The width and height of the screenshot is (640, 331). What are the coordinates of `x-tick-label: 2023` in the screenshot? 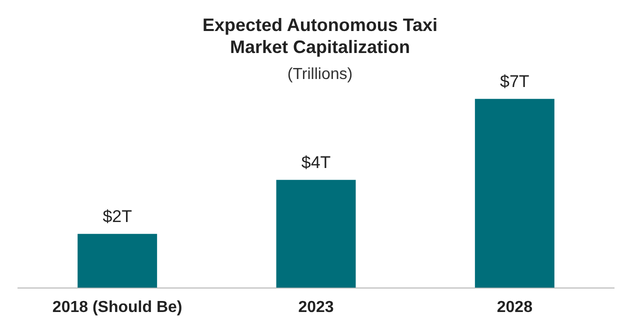 It's located at (316, 307).